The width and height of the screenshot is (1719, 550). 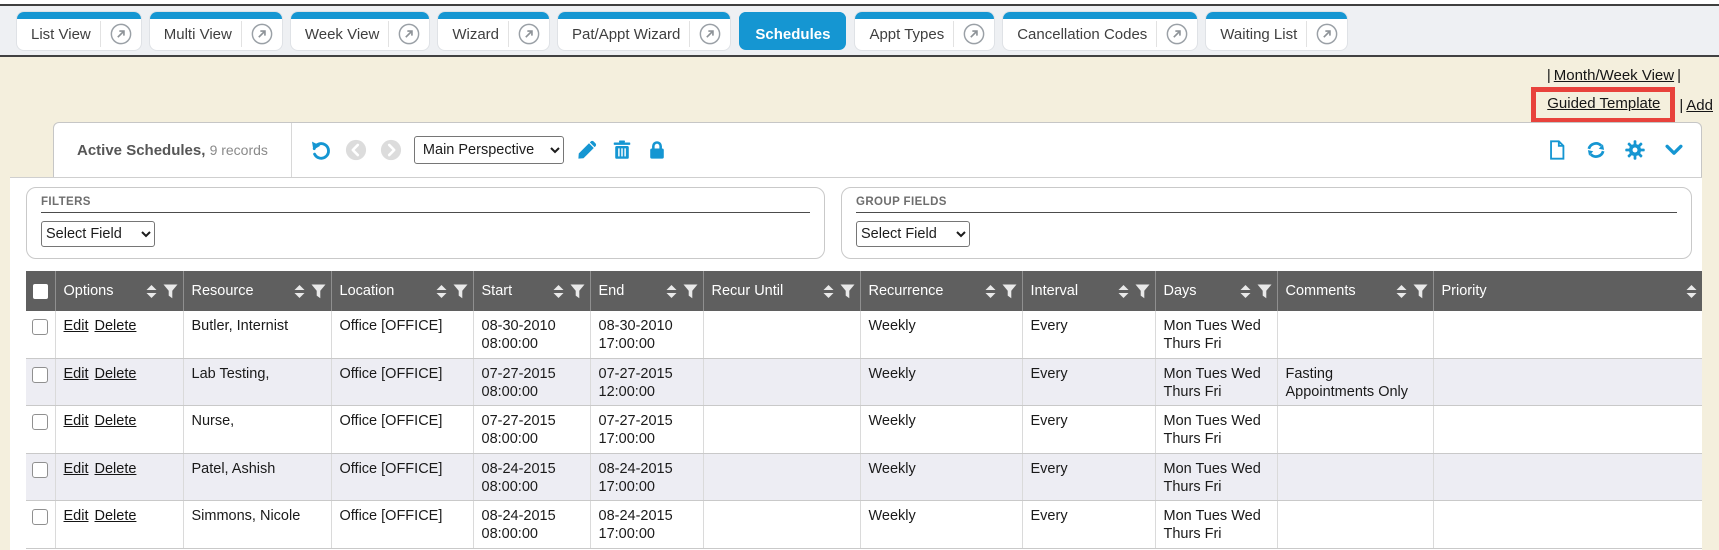 I want to click on collapse-chevron-icon, so click(x=1674, y=150).